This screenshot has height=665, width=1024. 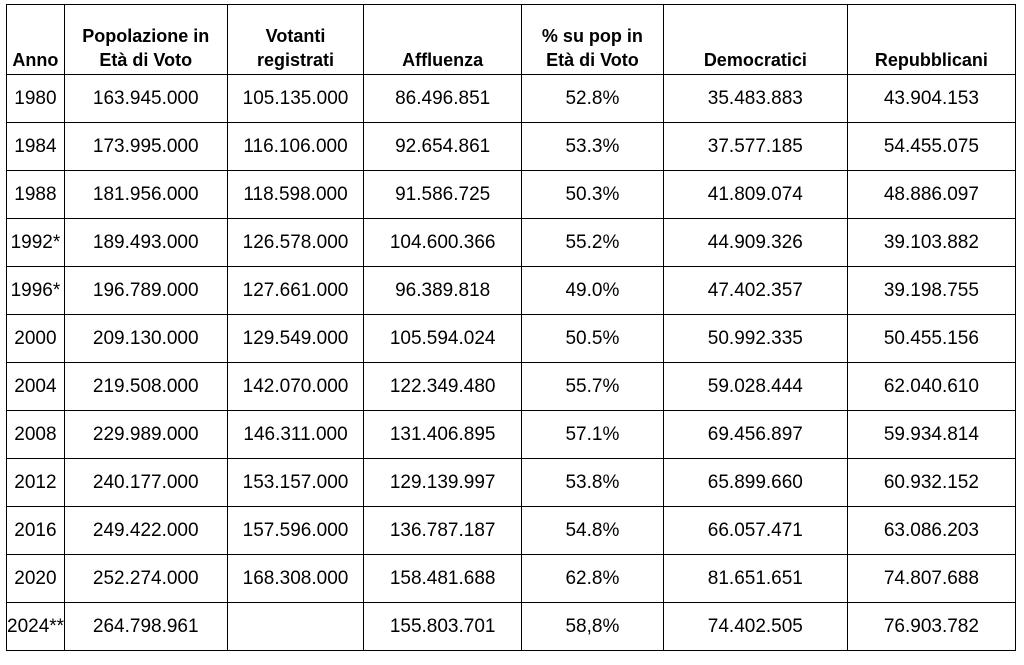 What do you see at coordinates (295, 338) in the screenshot?
I see `cell-registered-voters: 129.549.000` at bounding box center [295, 338].